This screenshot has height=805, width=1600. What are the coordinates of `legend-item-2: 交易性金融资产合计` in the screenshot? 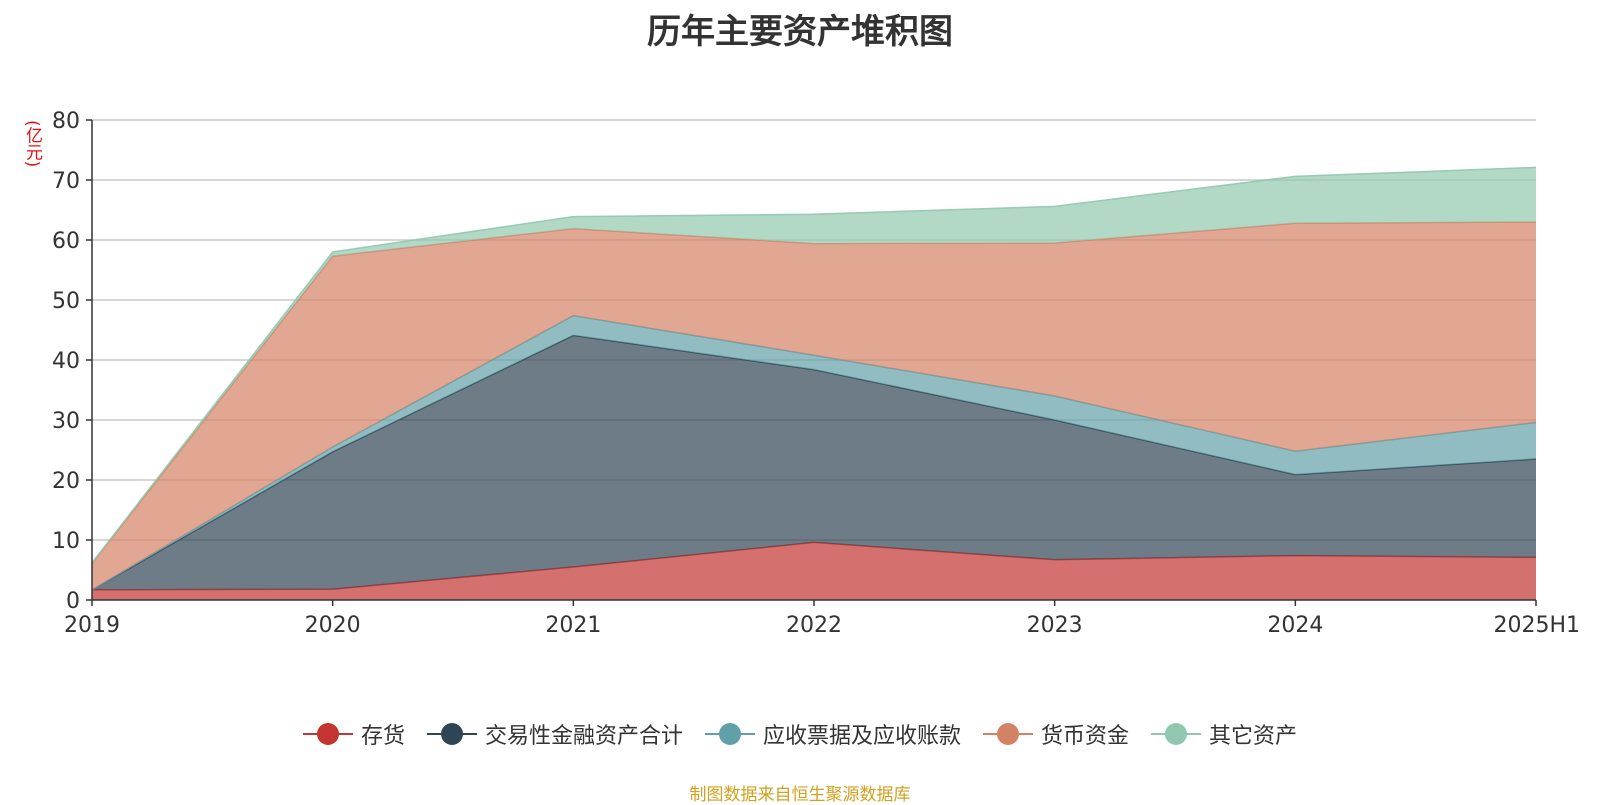 It's located at (554, 734).